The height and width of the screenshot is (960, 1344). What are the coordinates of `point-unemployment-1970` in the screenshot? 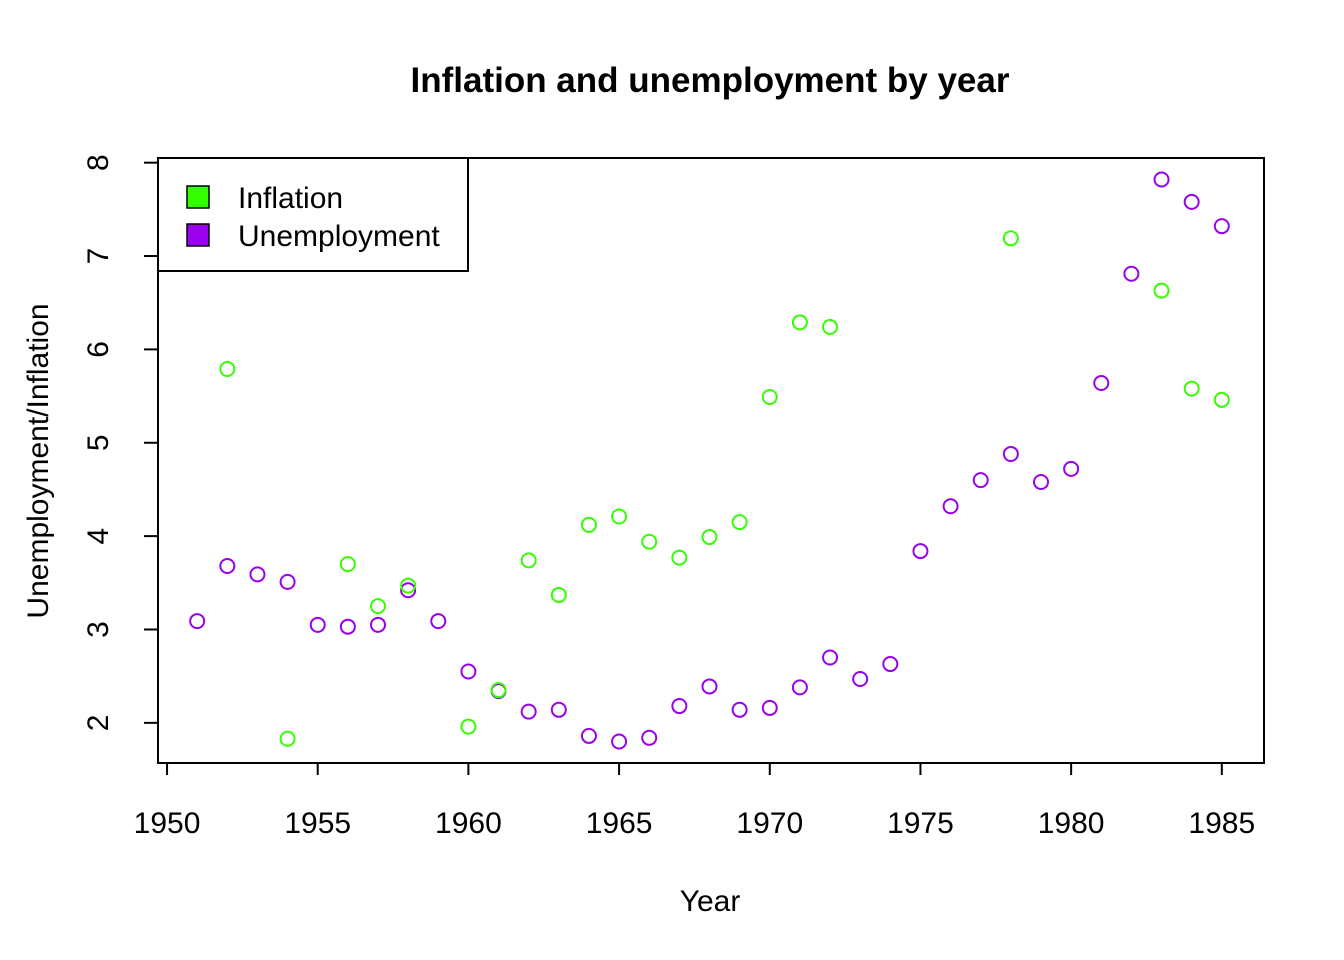 It's located at (769, 707).